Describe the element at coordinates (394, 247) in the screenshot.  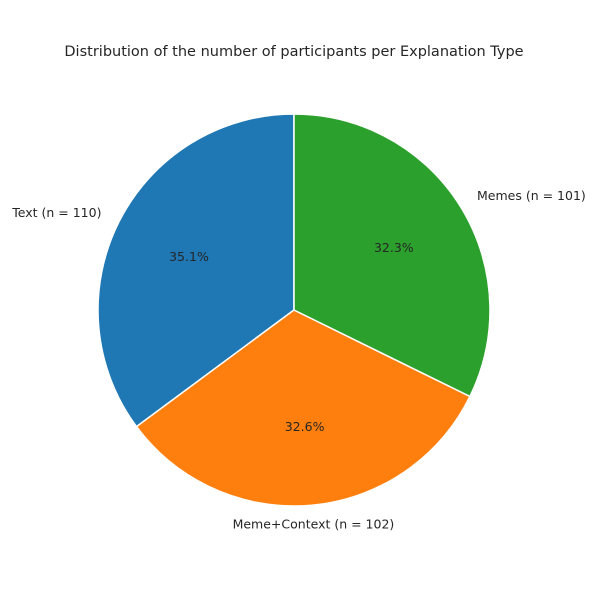
I see `slice-percent-label: 32.3%` at that location.